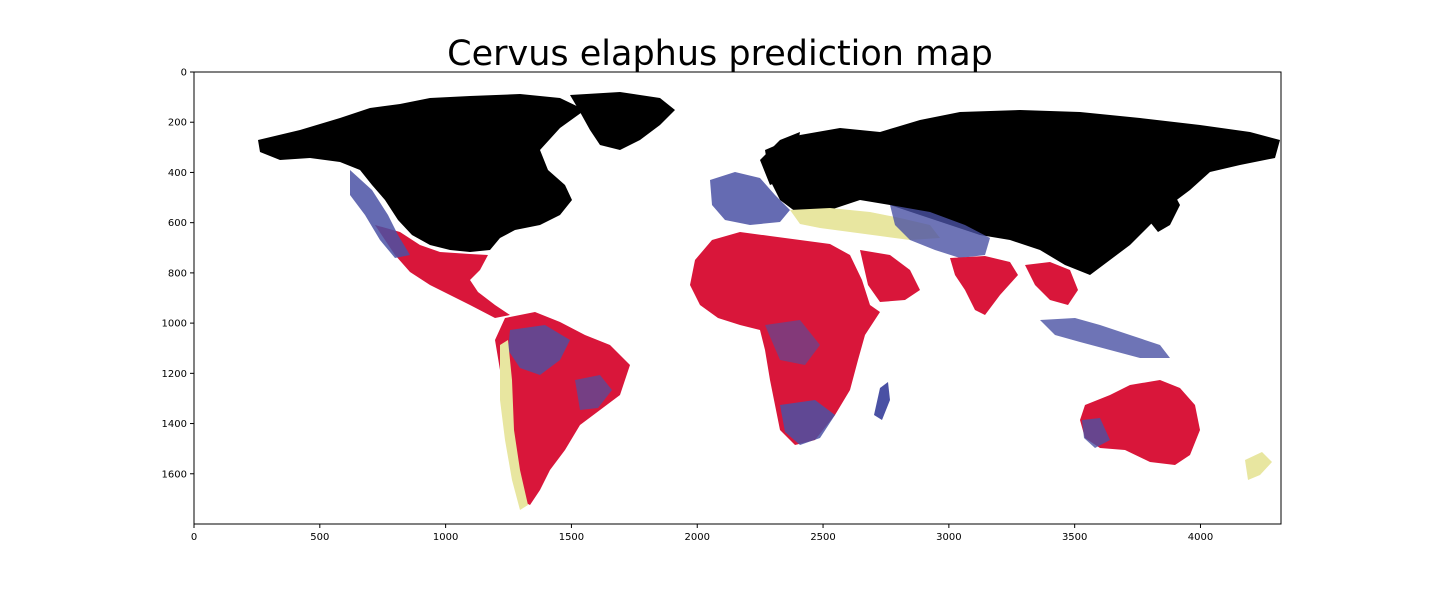 This screenshot has width=1440, height=600. I want to click on north-america-region, so click(421, 173).